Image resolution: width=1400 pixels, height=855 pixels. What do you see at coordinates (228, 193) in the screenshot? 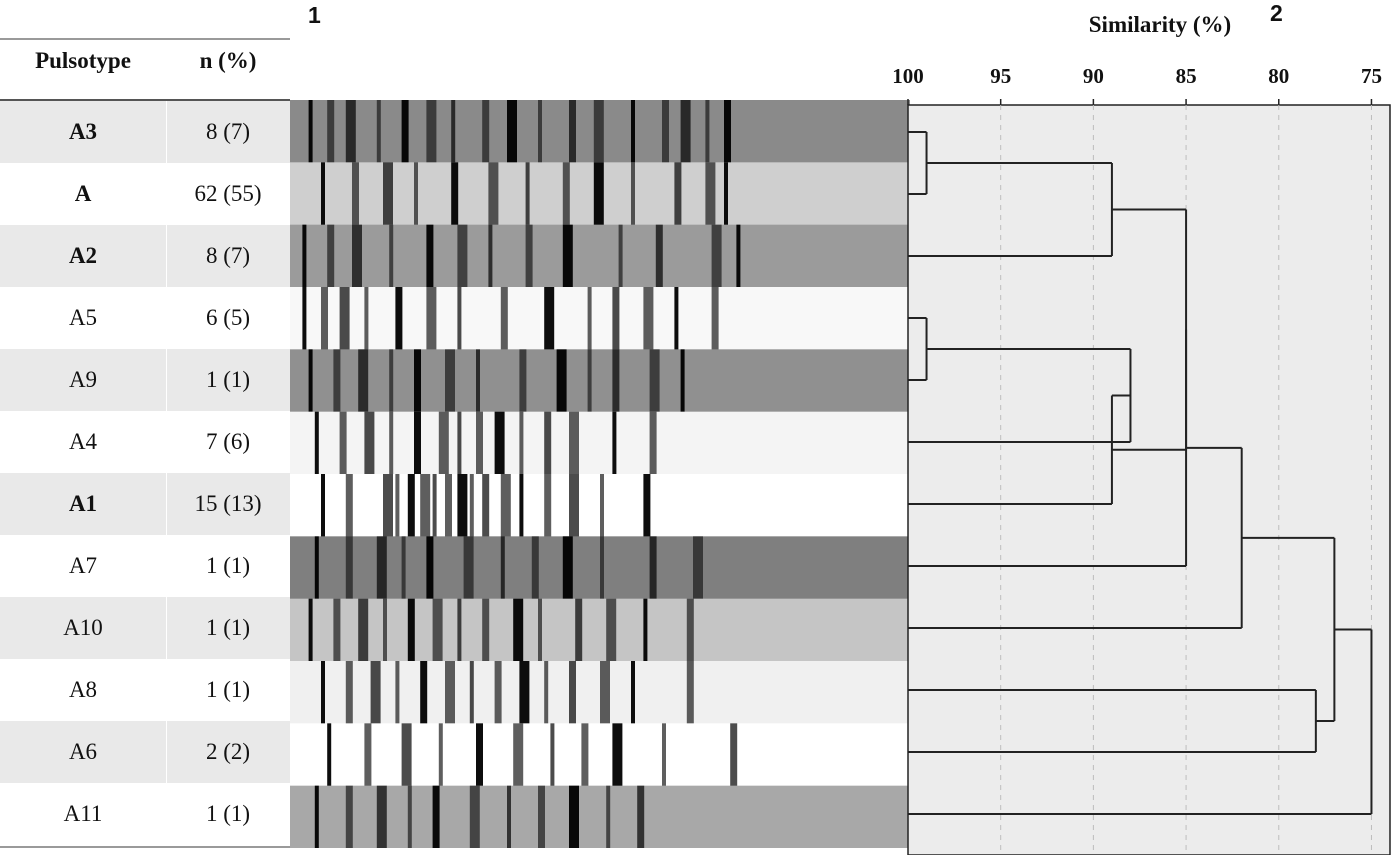
I see `cell-n-percent: 62 (55)` at bounding box center [228, 193].